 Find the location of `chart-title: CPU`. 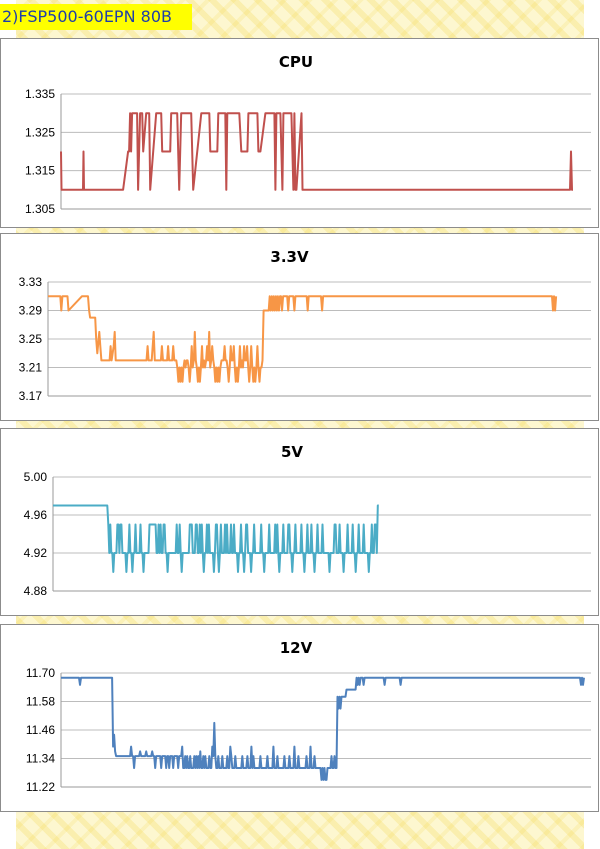

chart-title: CPU is located at coordinates (296, 62).